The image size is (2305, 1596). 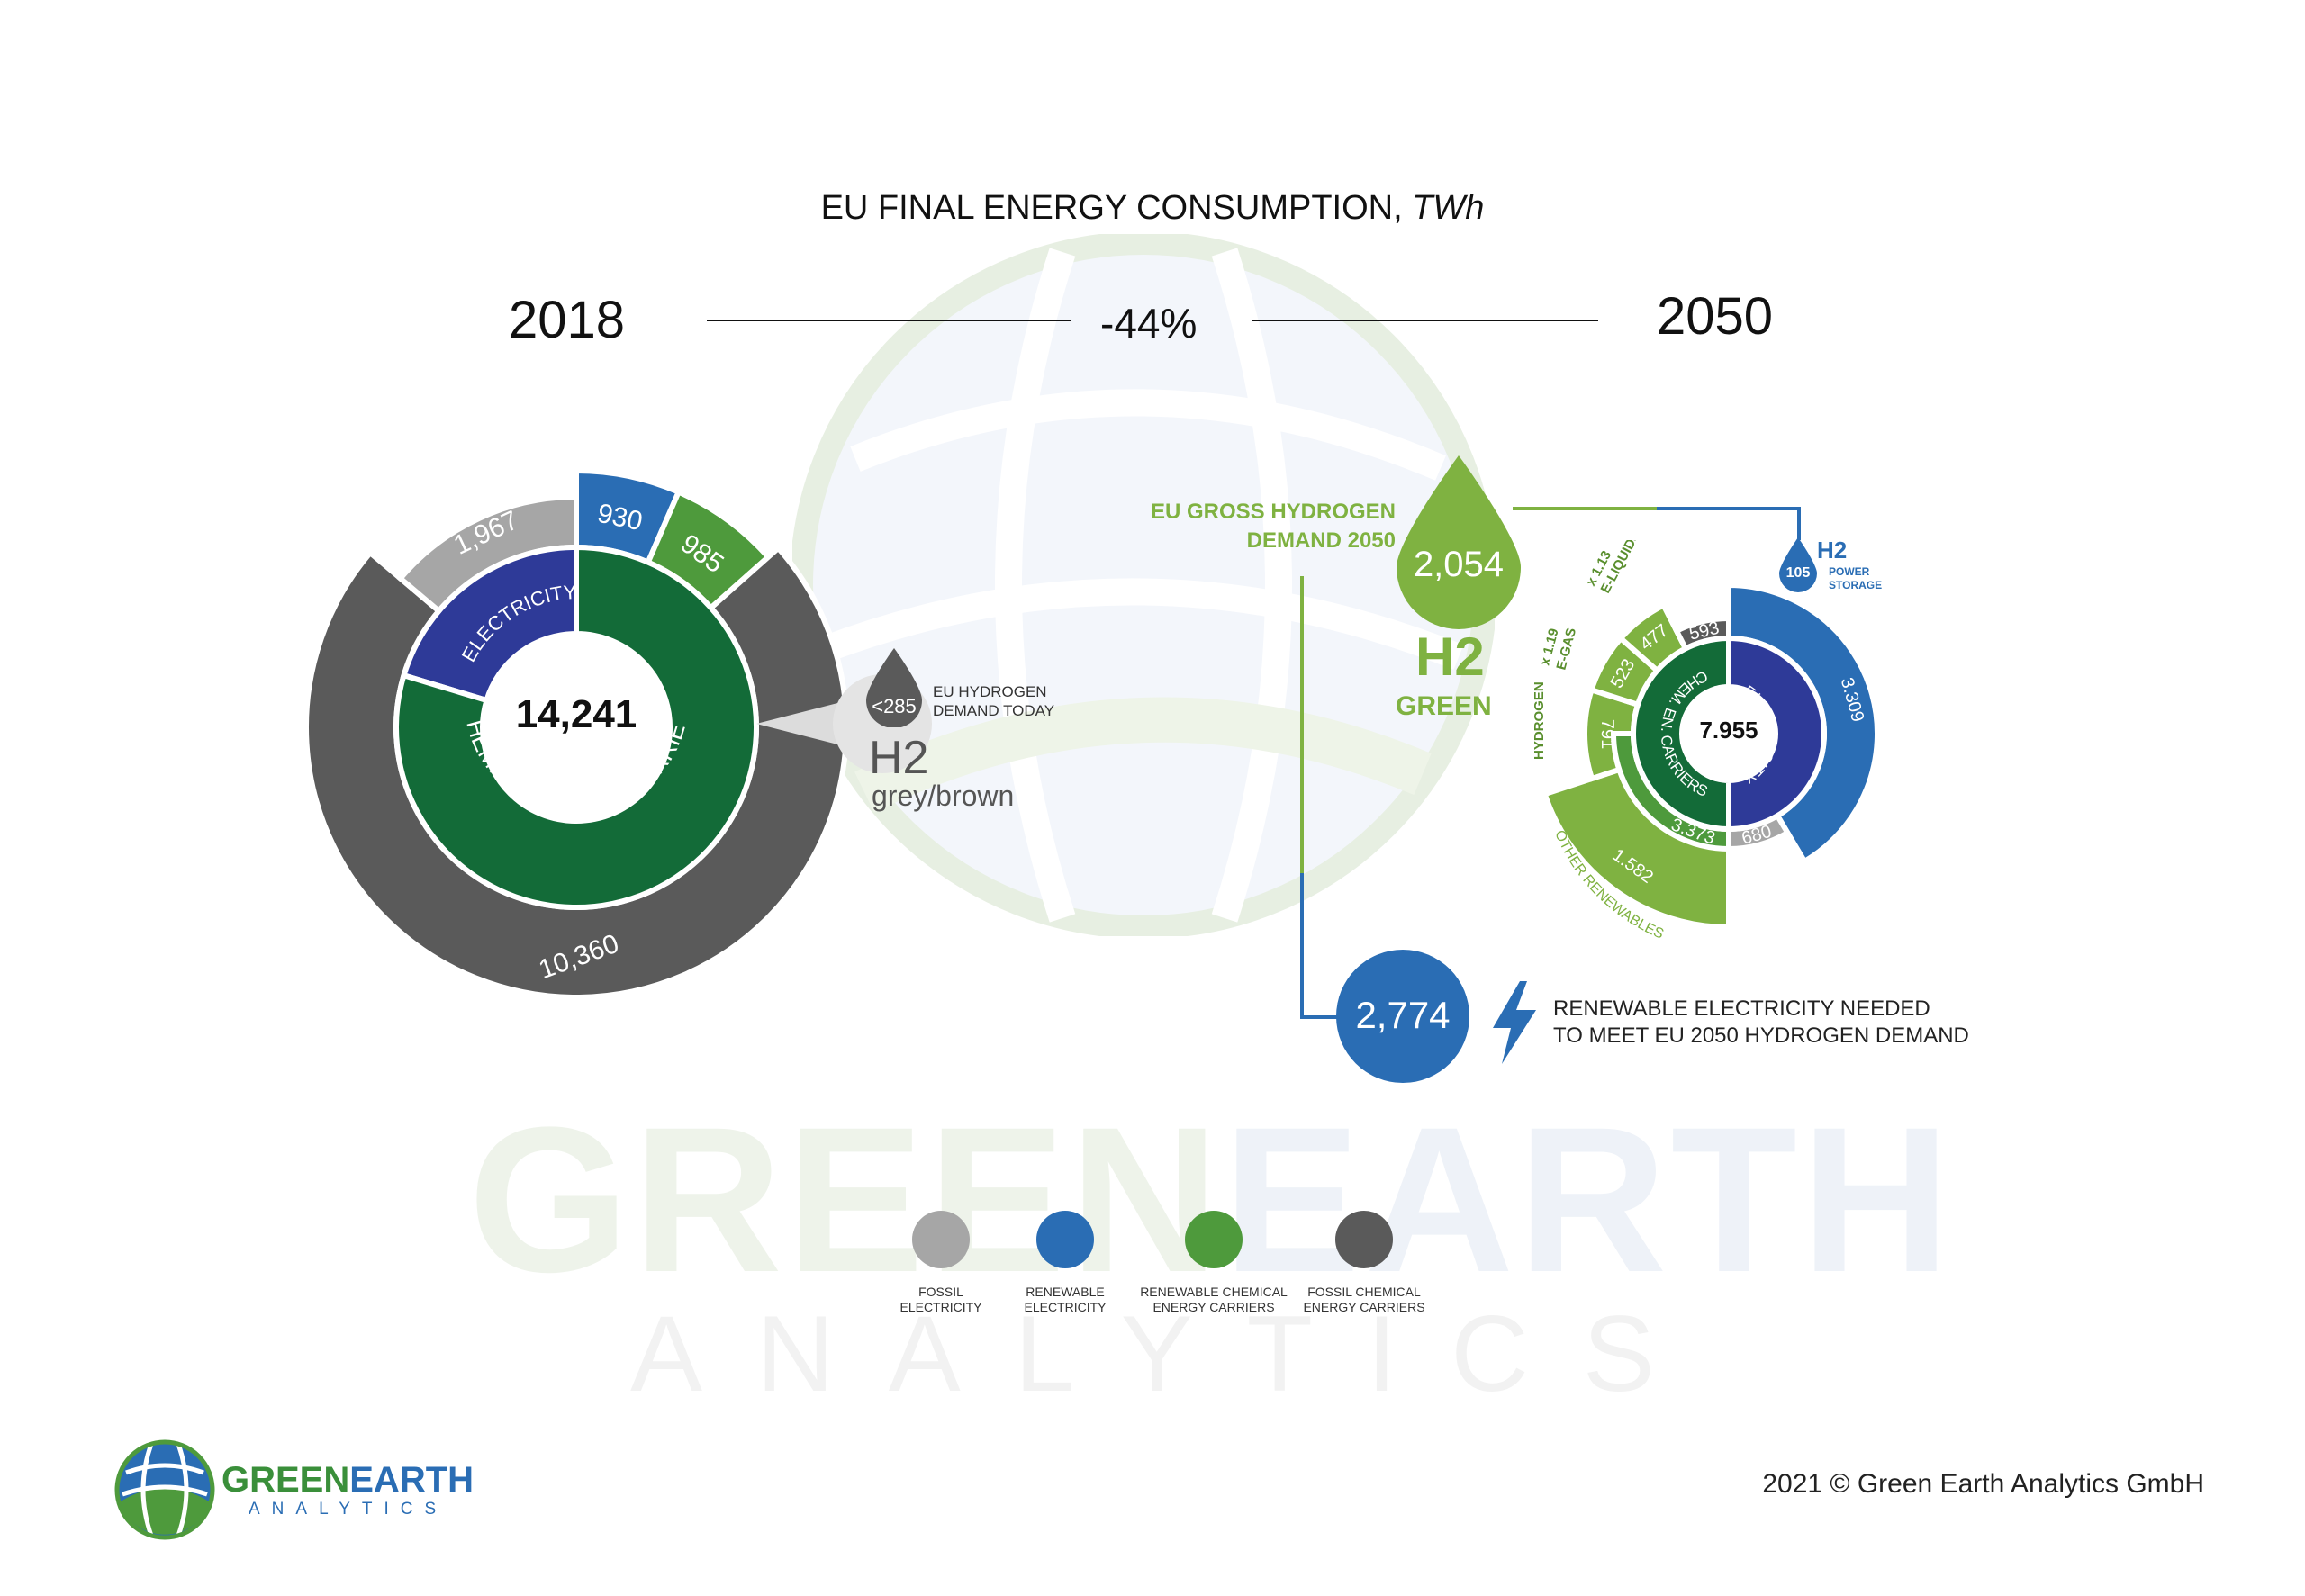 I want to click on legend-item-fossil-electricity: FOSSIL ELECTRICITY, so click(x=941, y=1263).